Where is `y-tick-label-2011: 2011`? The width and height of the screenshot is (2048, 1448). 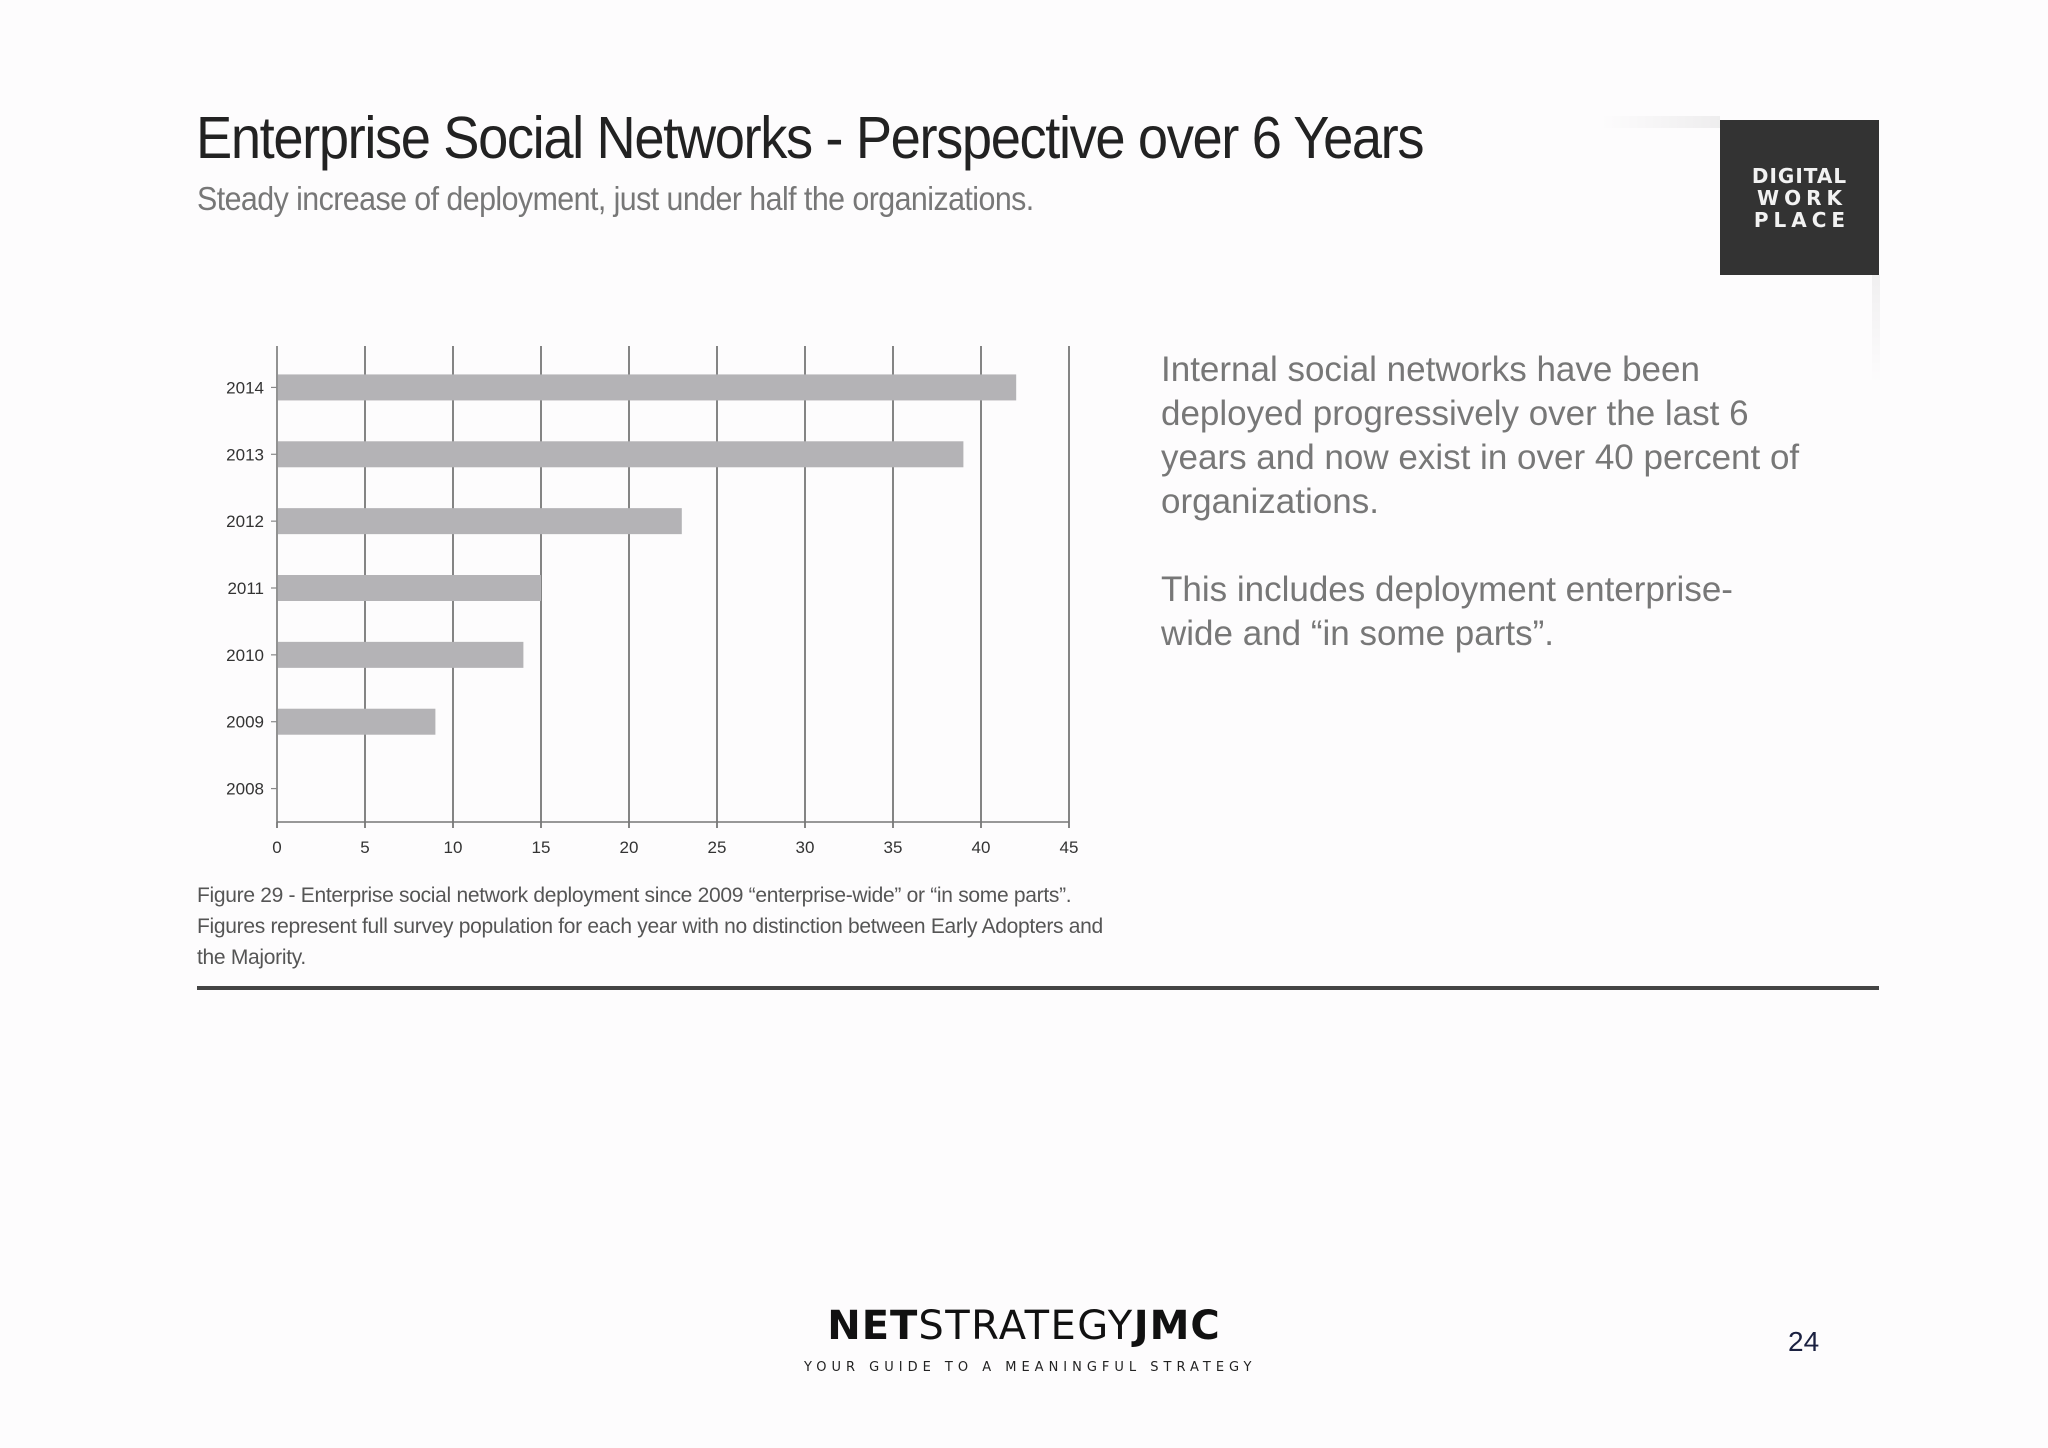
y-tick-label-2011: 2011 is located at coordinates (245, 588).